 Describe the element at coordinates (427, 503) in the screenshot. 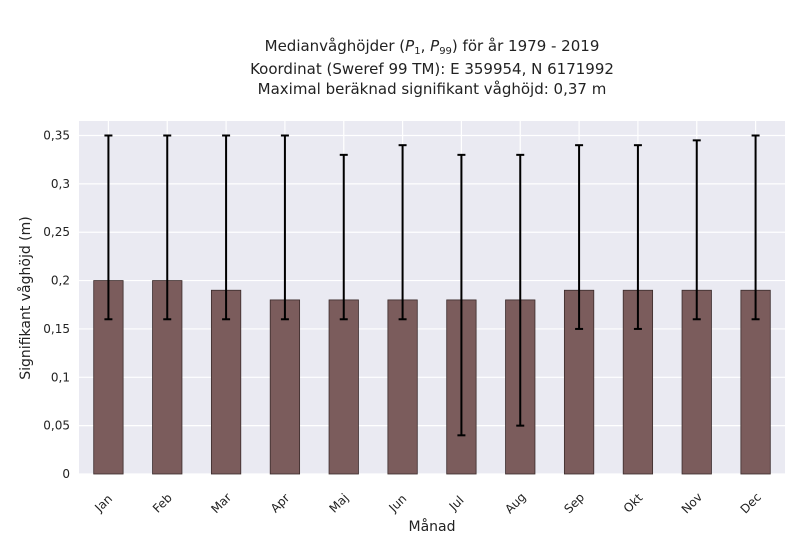

I see `x-axis-ticks: Jan Feb Mar Apr Maj Jun Jul Aug Sep Okt Nov Dec` at that location.